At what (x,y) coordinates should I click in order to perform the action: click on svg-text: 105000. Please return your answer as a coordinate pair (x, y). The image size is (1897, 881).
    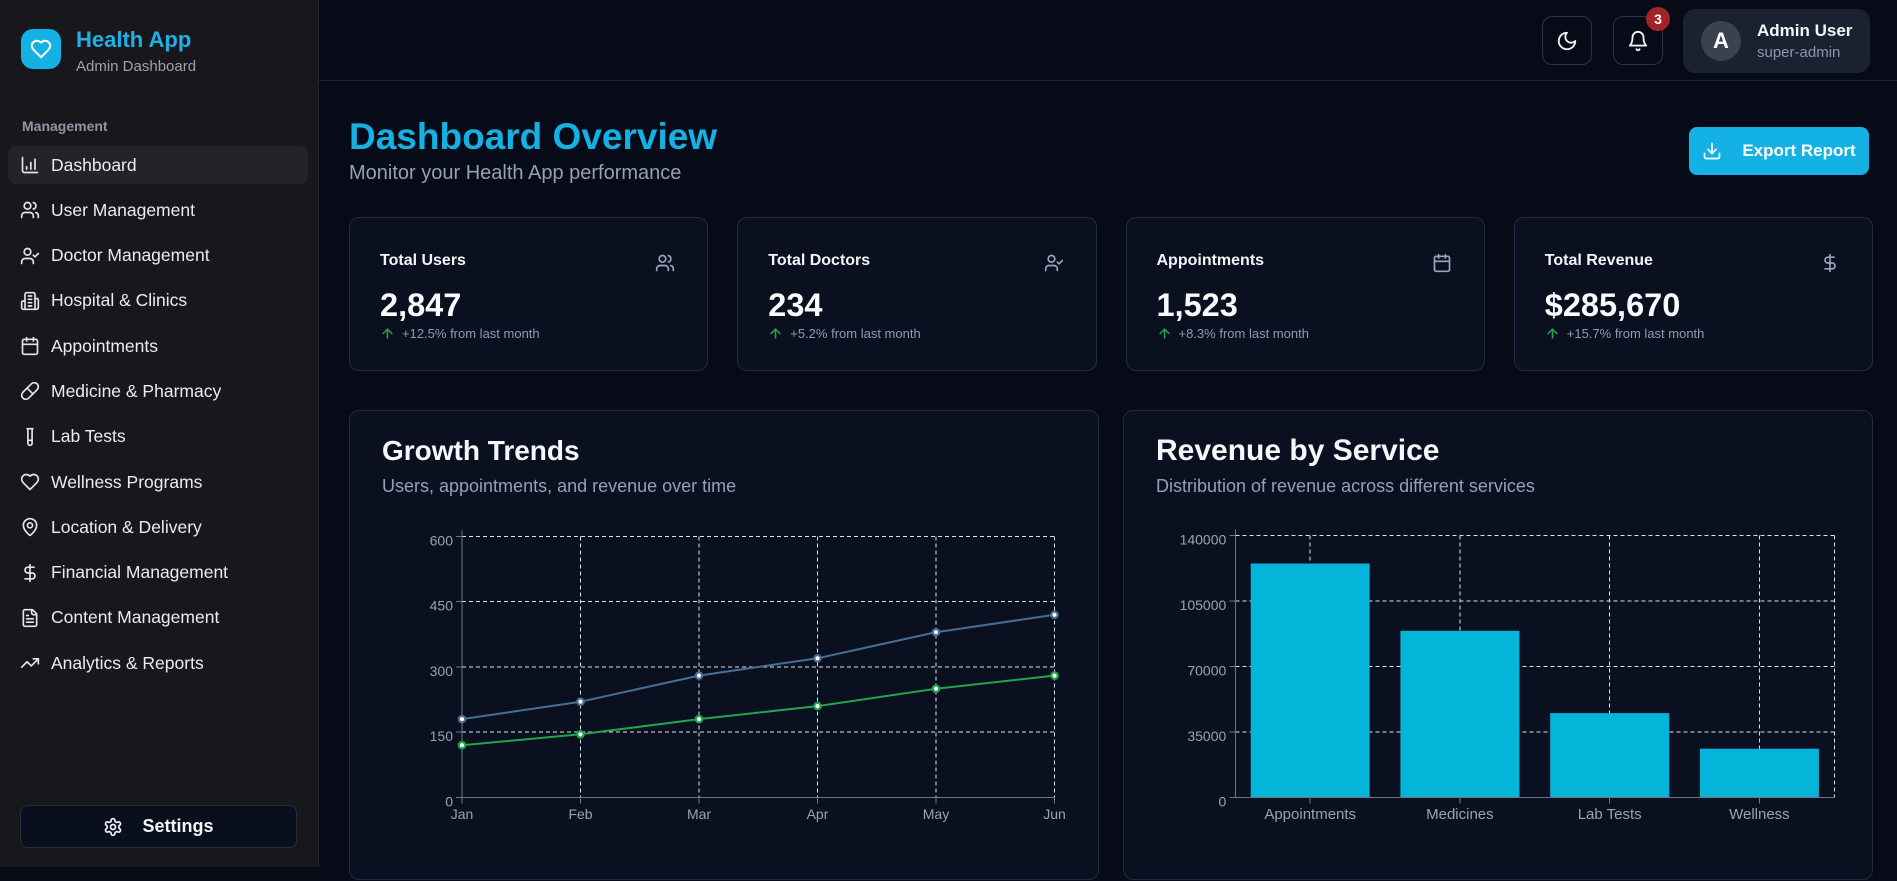
    Looking at the image, I should click on (1203, 605).